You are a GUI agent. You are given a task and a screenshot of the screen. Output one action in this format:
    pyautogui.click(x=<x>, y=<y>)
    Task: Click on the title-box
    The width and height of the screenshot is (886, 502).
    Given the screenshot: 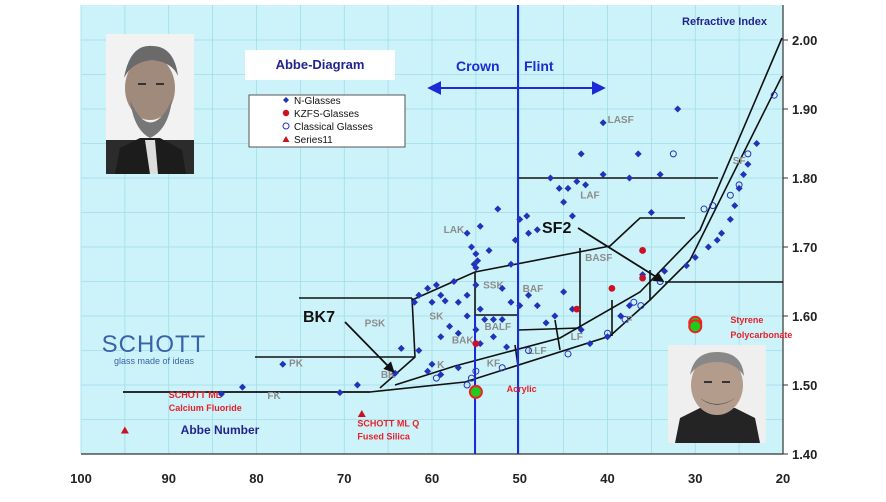 What is the action you would take?
    pyautogui.click(x=320, y=65)
    